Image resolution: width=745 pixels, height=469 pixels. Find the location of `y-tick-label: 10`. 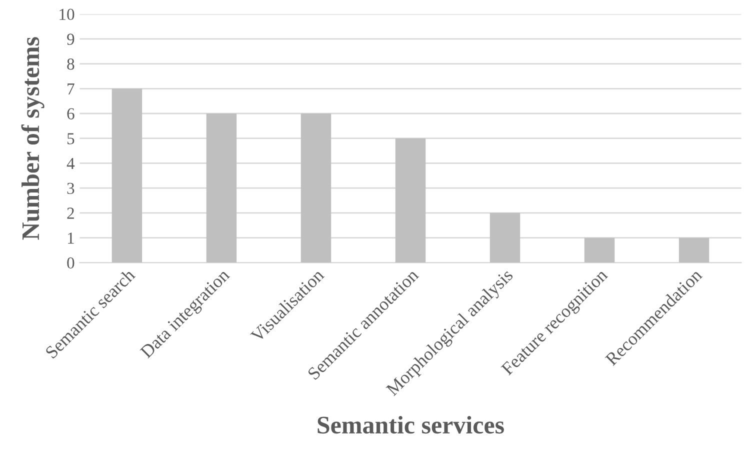

y-tick-label: 10 is located at coordinates (67, 14).